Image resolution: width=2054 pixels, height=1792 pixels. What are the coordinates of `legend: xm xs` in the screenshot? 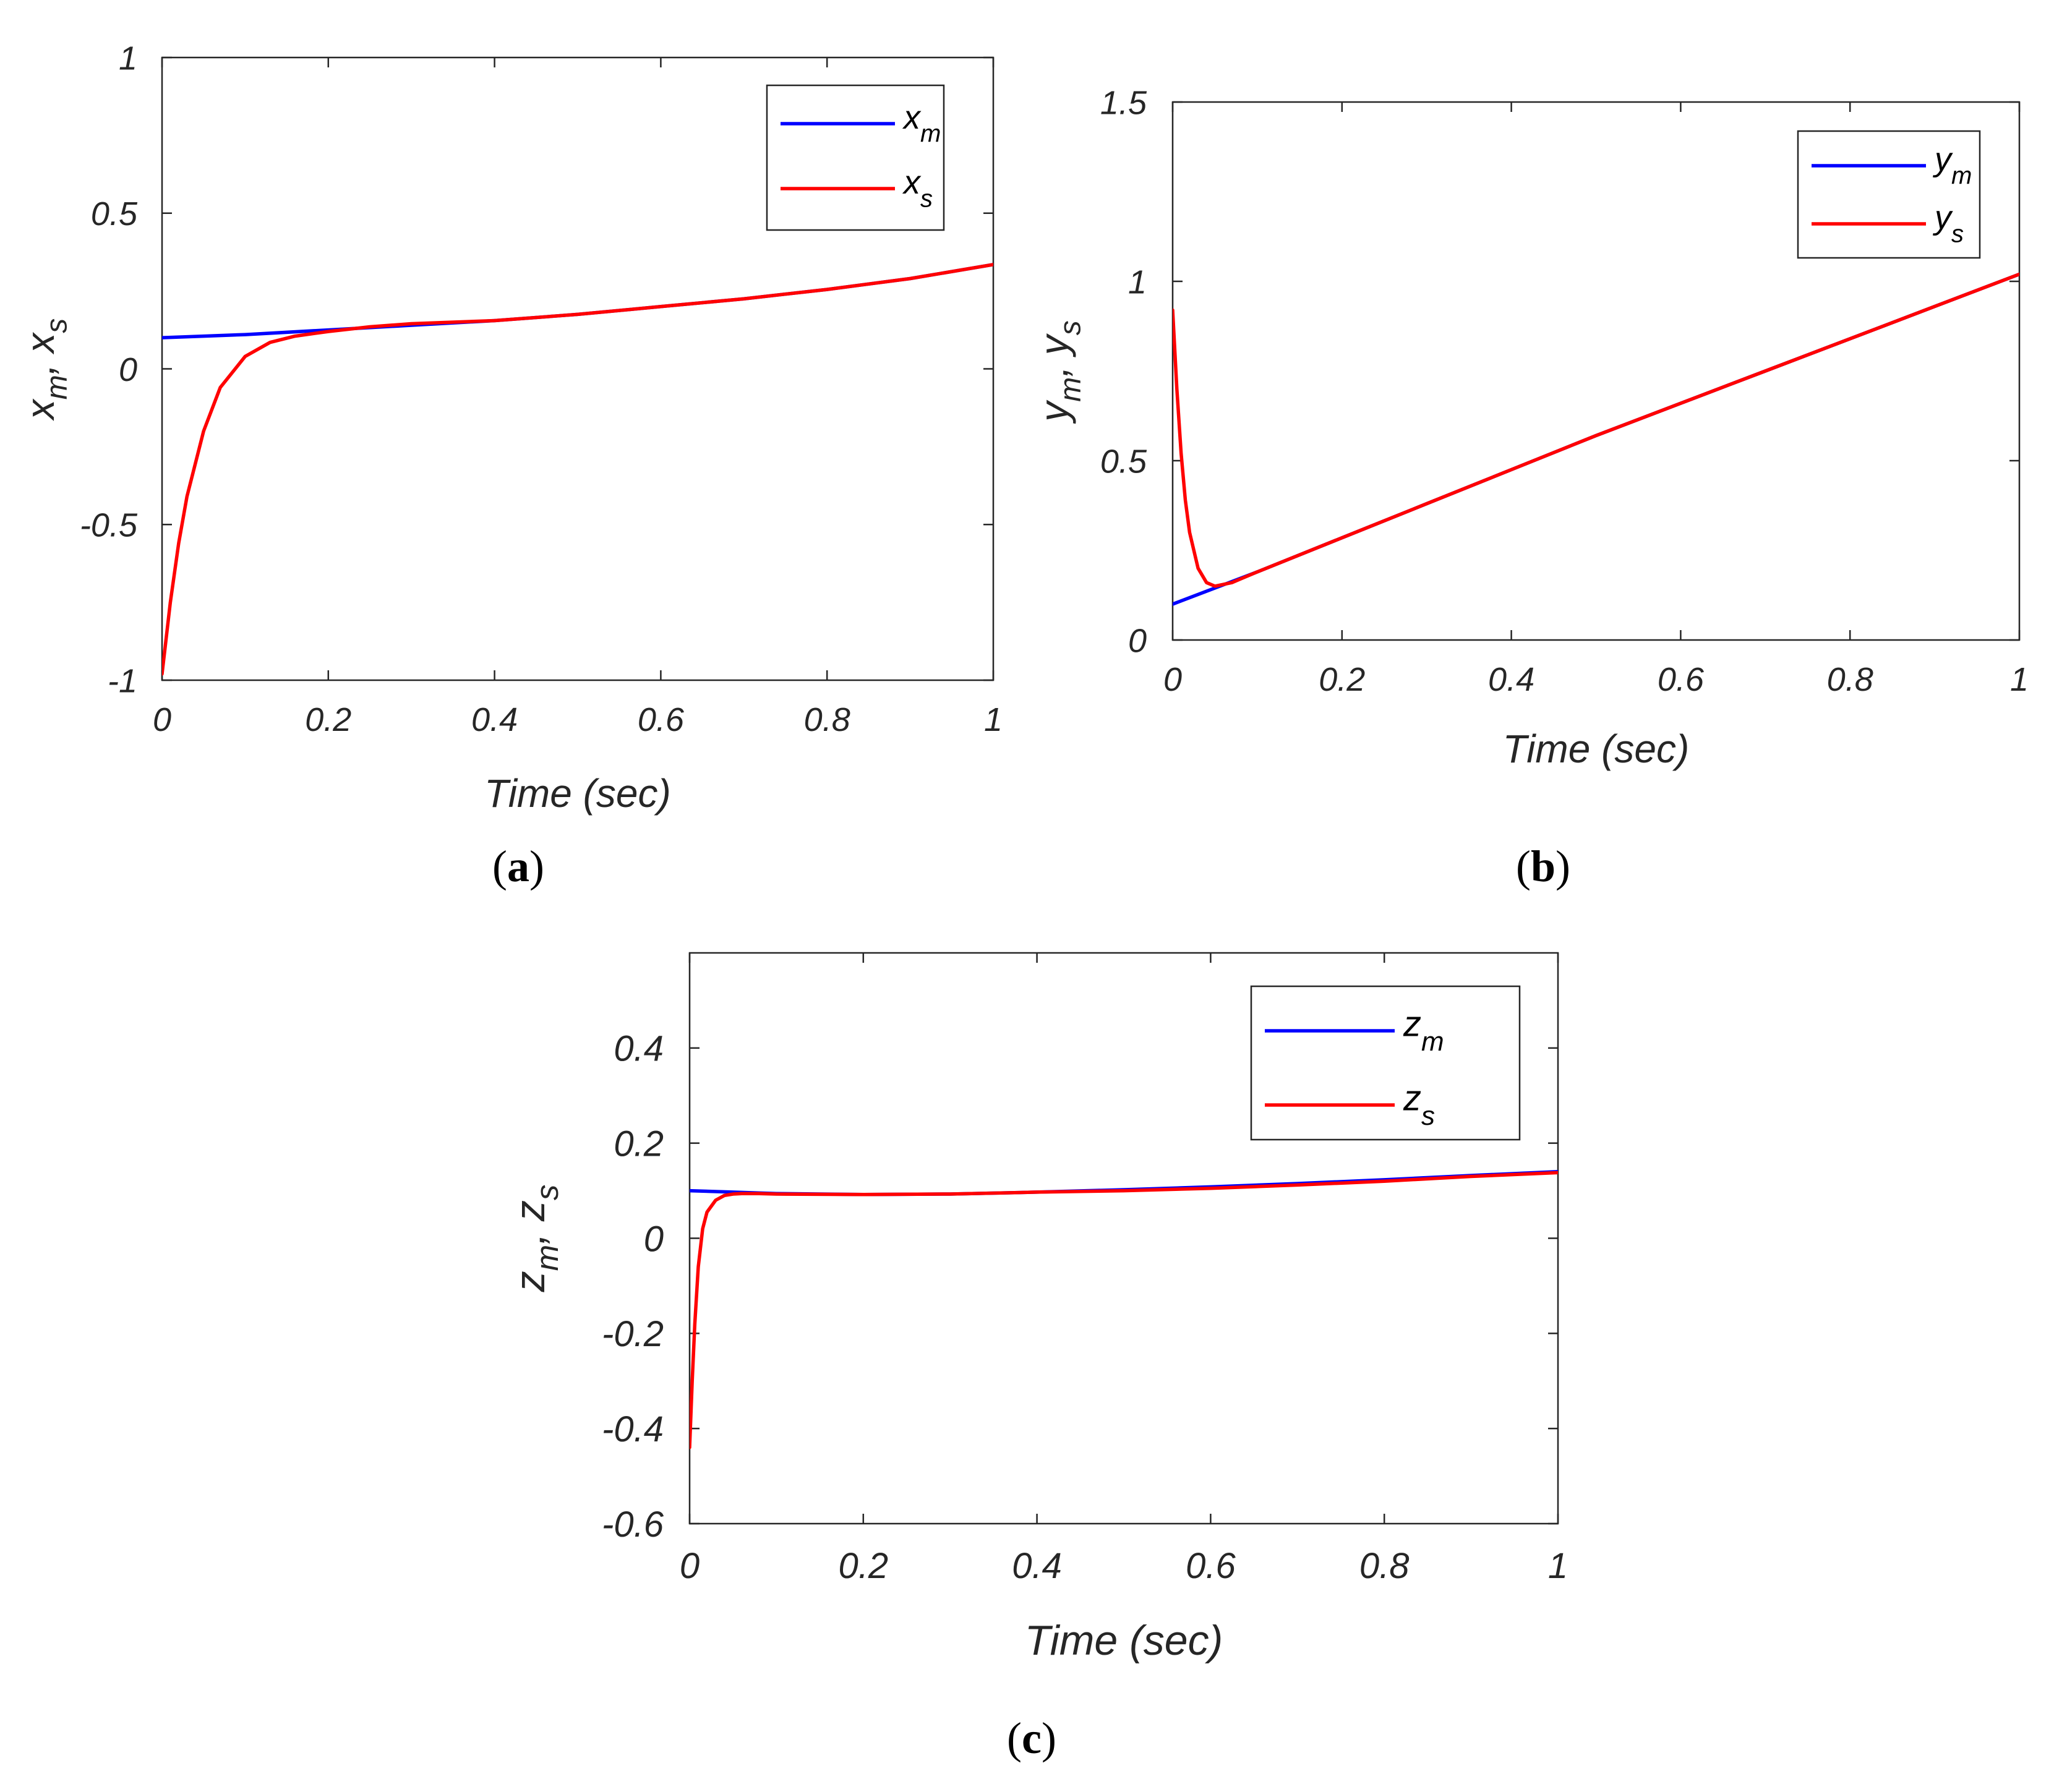 It's located at (855, 157).